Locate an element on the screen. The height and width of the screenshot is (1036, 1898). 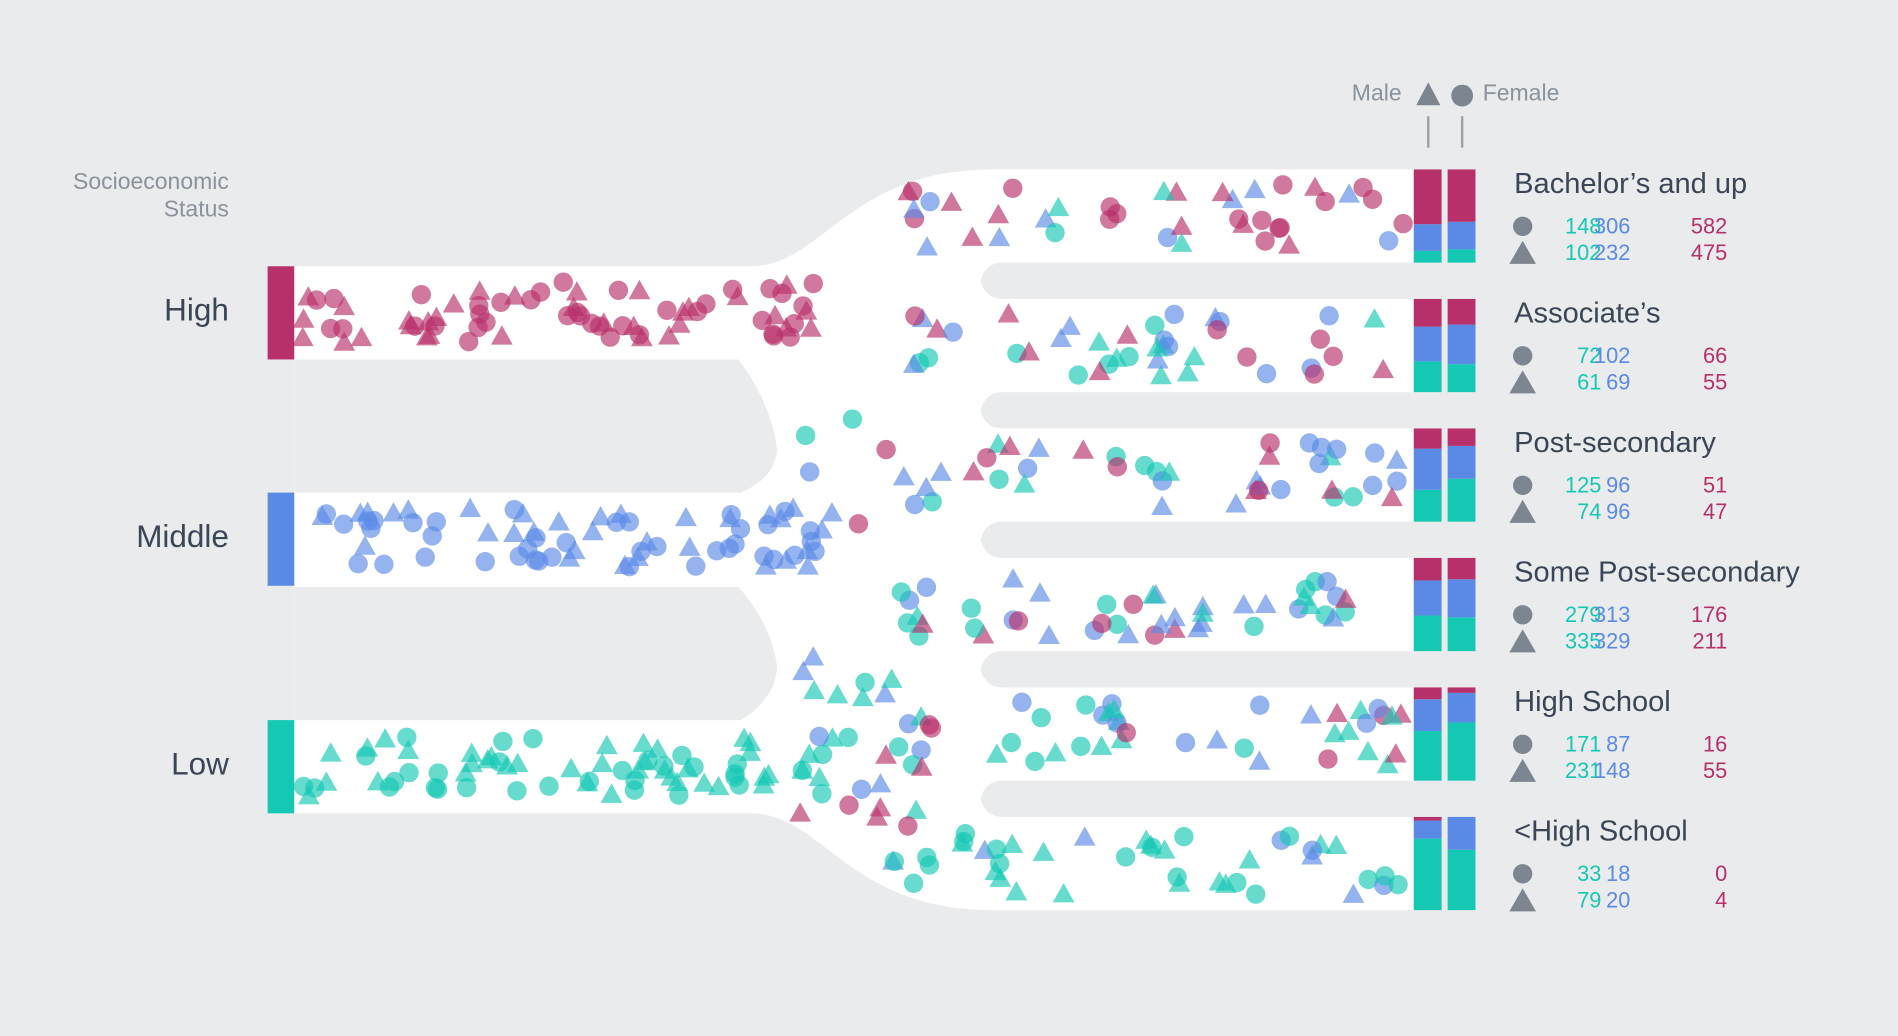
count: 66 is located at coordinates (1715, 355).